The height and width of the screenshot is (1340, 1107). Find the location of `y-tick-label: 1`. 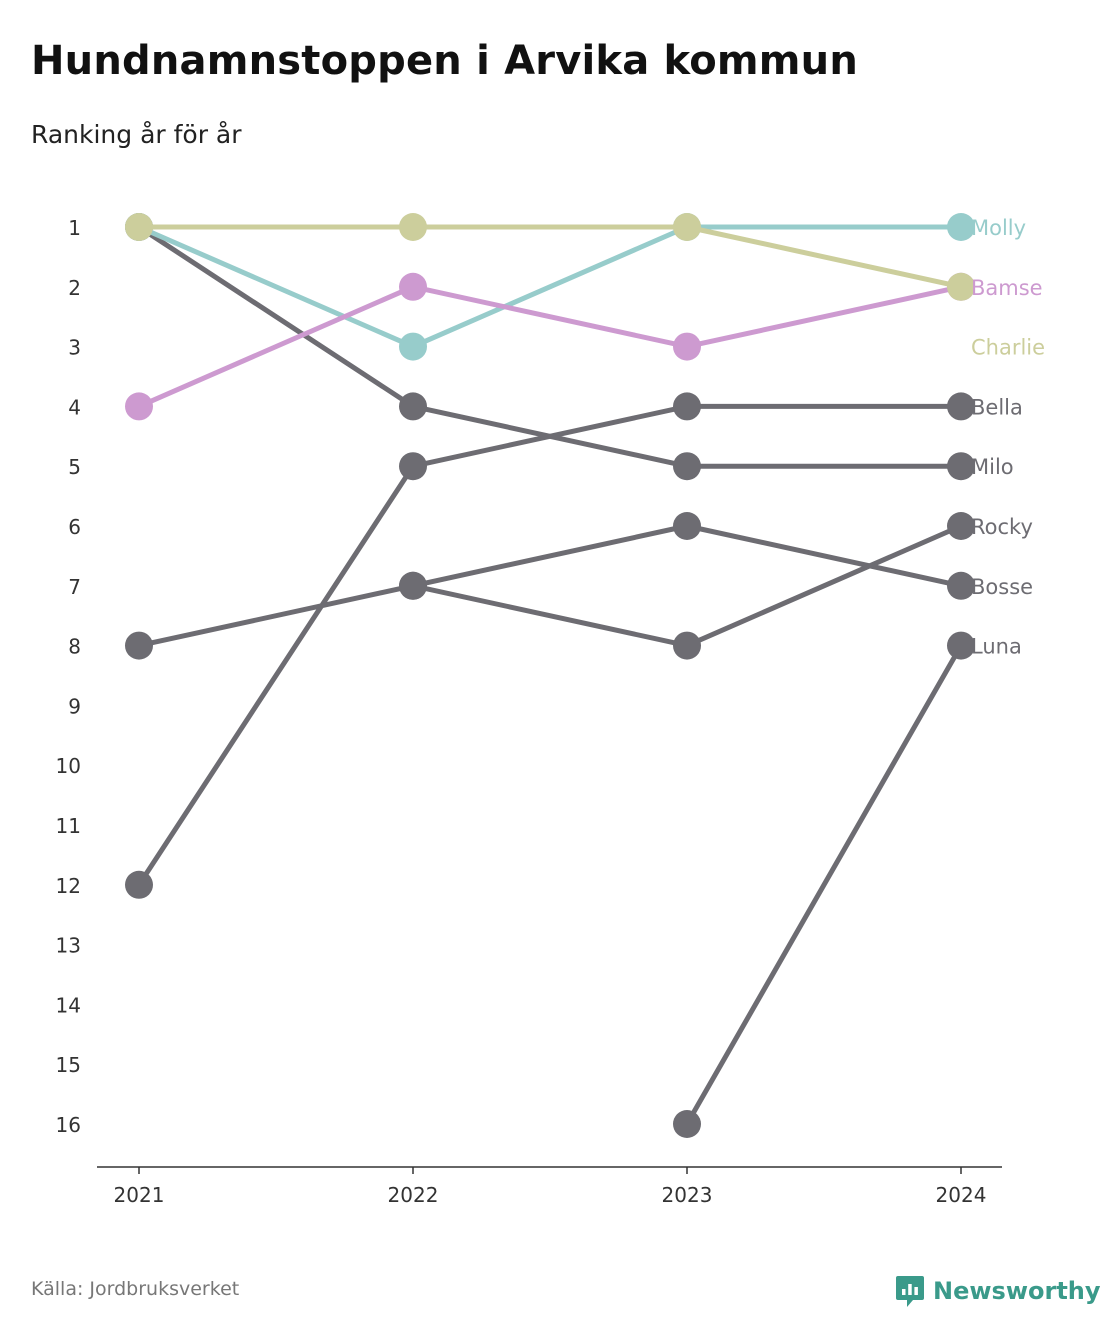

y-tick-label: 1 is located at coordinates (74, 228).